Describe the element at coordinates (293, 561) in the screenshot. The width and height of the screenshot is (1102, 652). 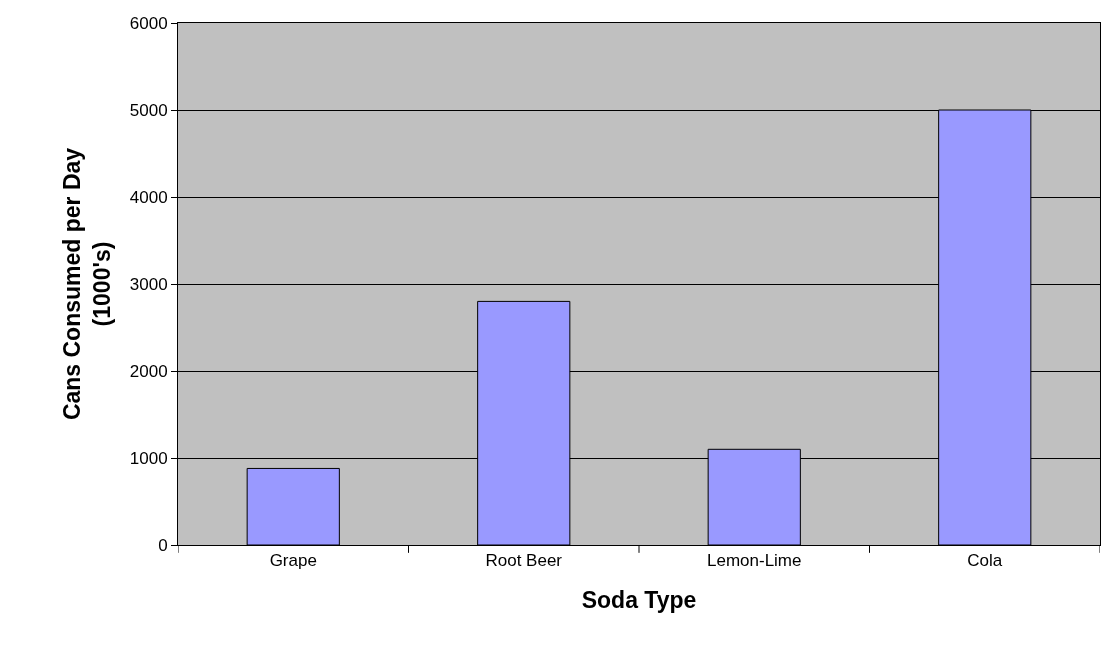
I see `x-tick-label: Grape` at that location.